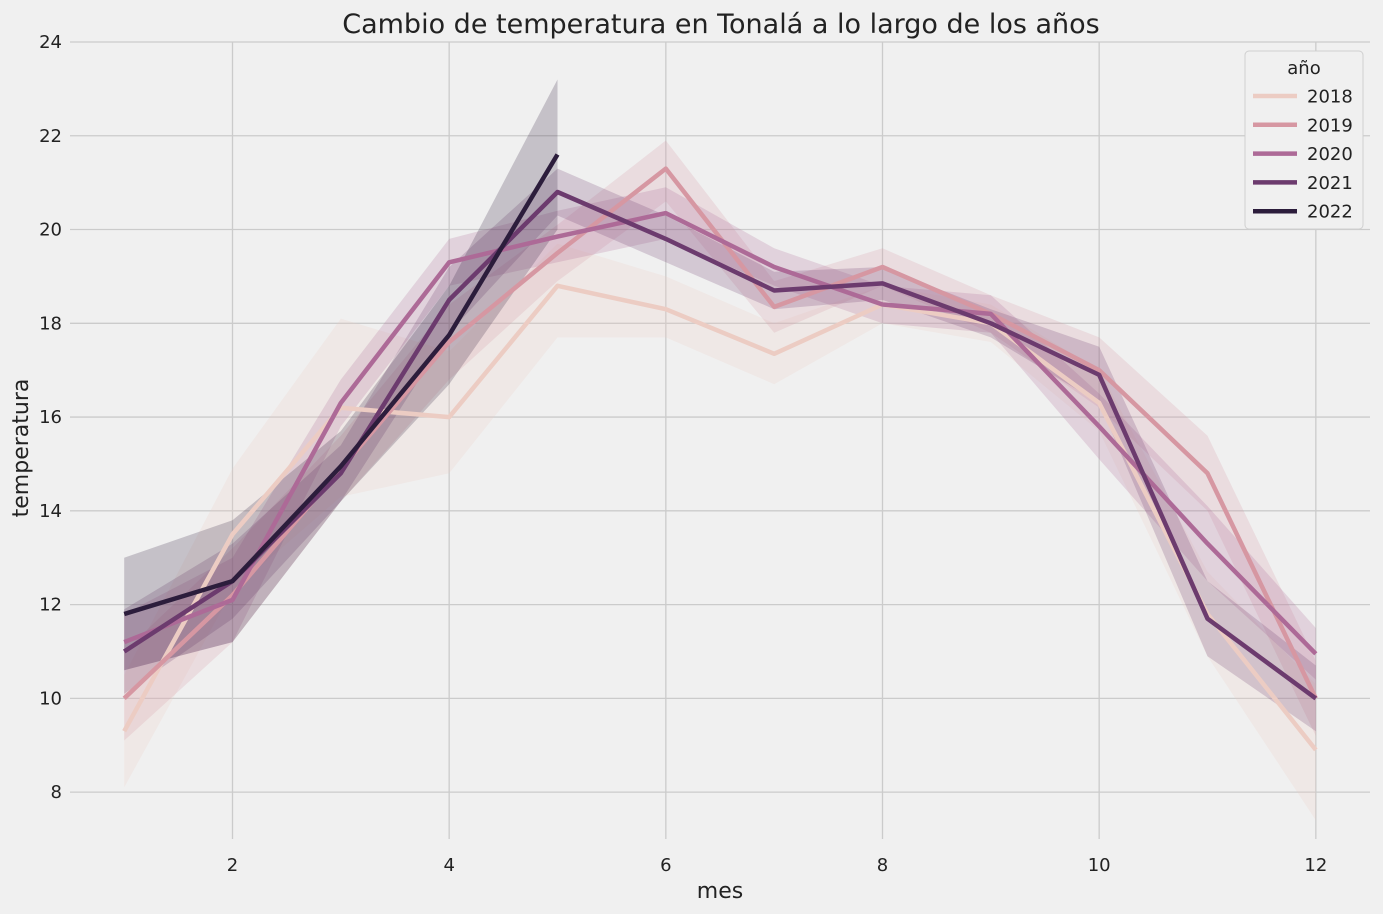 This screenshot has height=914, width=1383. Describe the element at coordinates (50, 42) in the screenshot. I see `y-tick-label-24: 24` at that location.